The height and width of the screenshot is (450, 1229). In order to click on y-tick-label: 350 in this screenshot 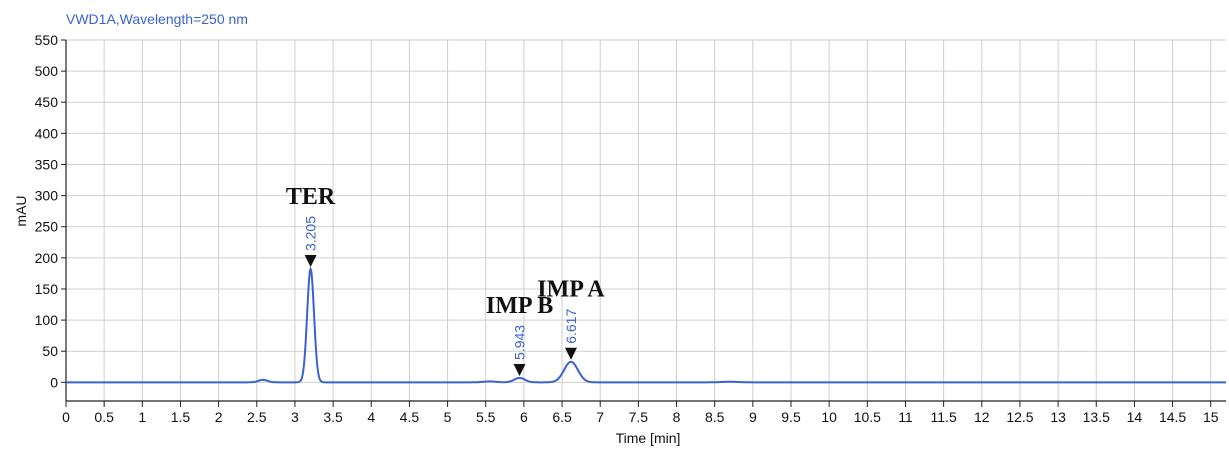, I will do `click(47, 164)`.